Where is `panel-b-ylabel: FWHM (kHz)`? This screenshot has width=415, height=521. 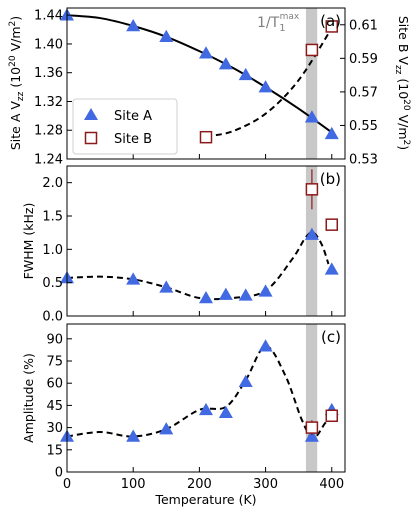
panel-b-ylabel: FWHM (kHz) is located at coordinates (28, 241).